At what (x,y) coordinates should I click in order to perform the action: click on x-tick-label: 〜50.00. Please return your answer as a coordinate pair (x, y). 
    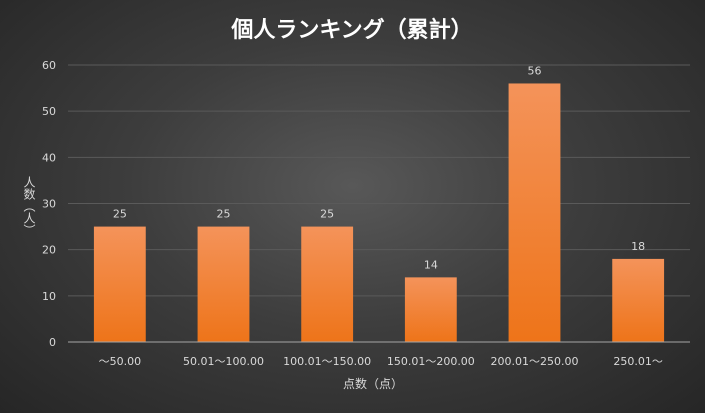
    Looking at the image, I should click on (120, 361).